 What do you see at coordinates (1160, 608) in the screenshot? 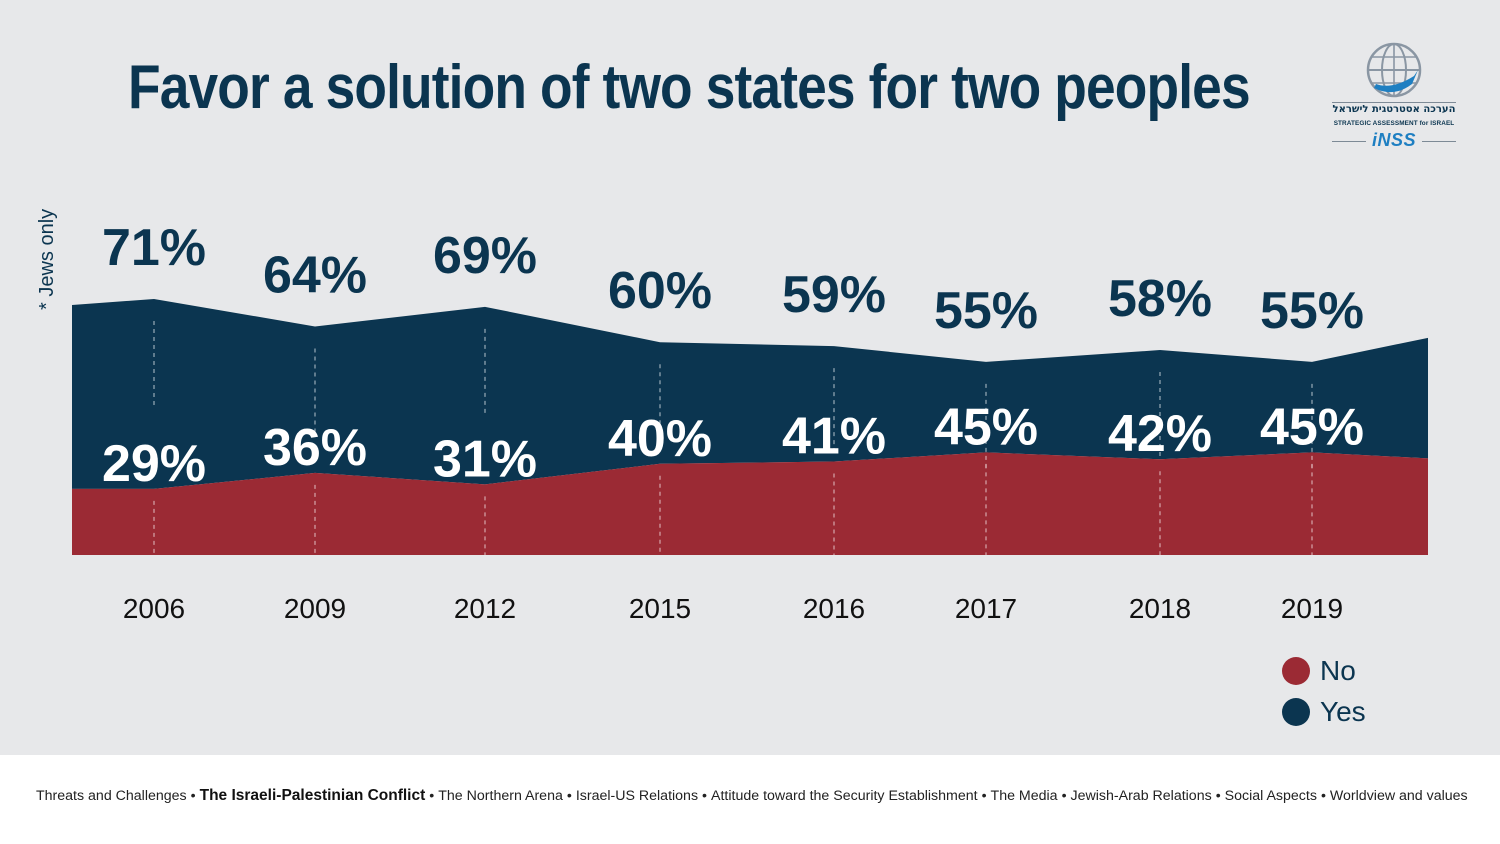
I see `x-tick-label: 2018` at bounding box center [1160, 608].